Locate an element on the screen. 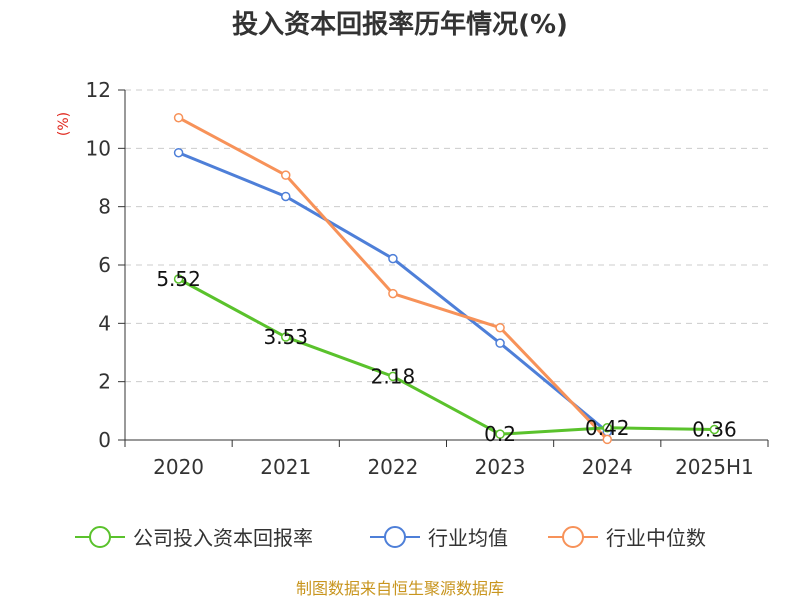  data-label: 3.53 is located at coordinates (285, 337).